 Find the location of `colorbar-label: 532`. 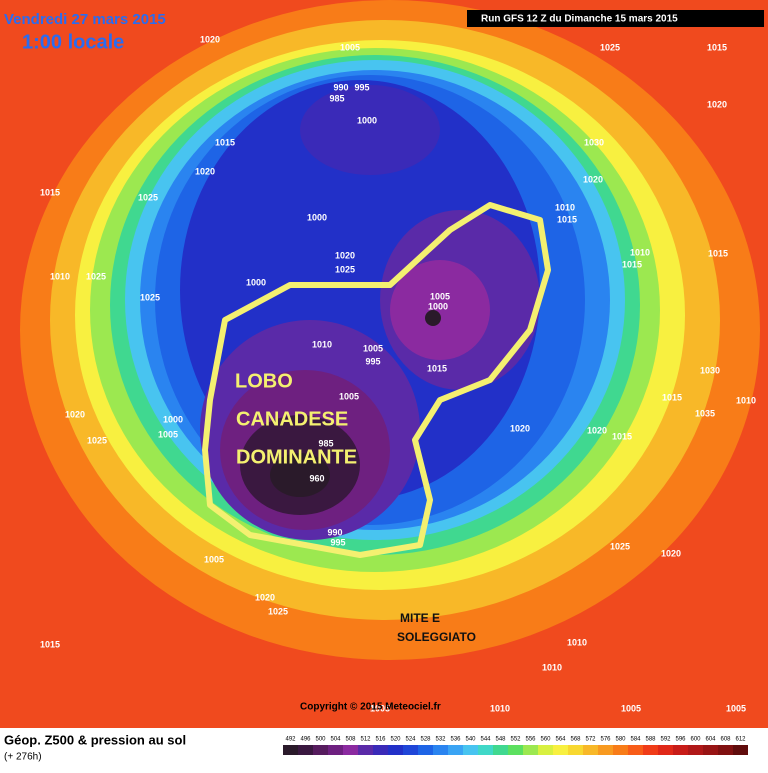

colorbar-label: 532 is located at coordinates (440, 740).